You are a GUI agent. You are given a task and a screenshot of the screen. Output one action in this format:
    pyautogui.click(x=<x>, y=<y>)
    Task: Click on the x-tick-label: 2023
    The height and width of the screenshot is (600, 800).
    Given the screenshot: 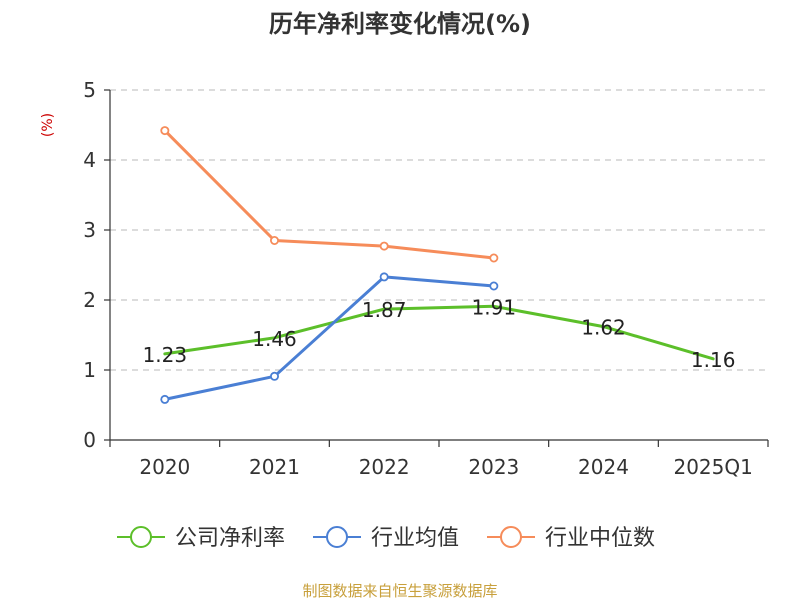 What is the action you would take?
    pyautogui.click(x=493, y=467)
    